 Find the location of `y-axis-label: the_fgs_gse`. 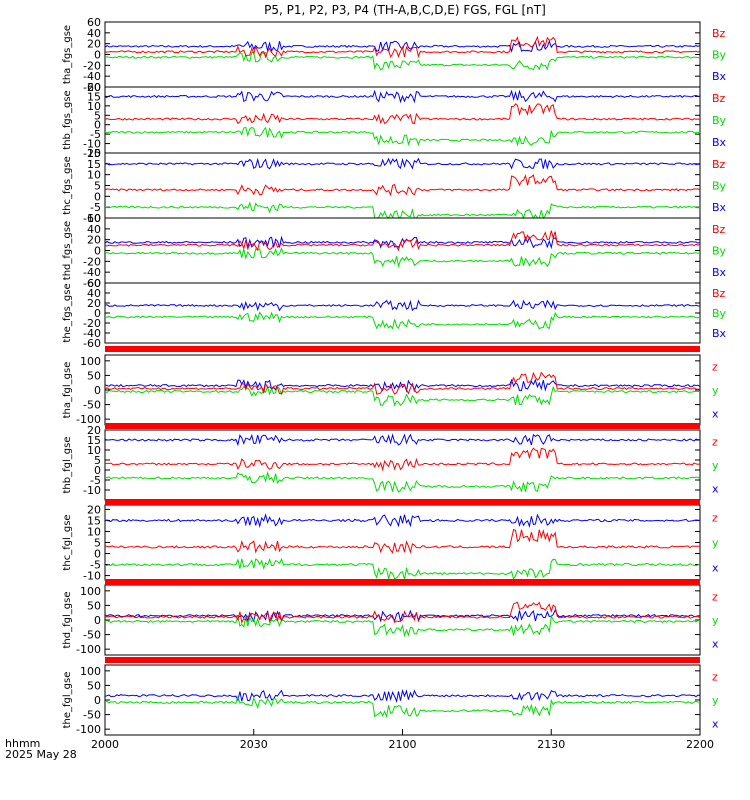

y-axis-label: the_fgs_gse is located at coordinates (67, 312).